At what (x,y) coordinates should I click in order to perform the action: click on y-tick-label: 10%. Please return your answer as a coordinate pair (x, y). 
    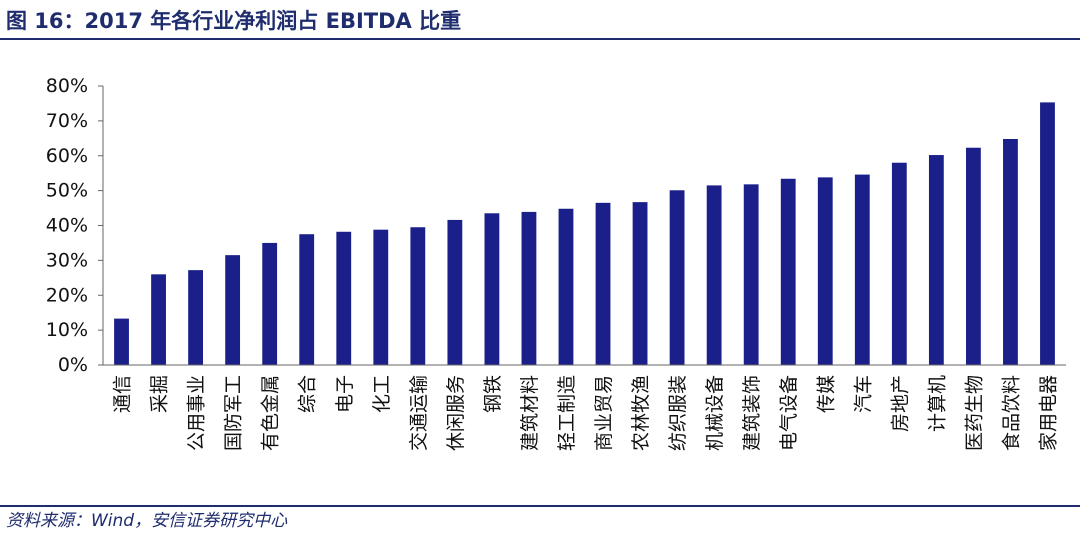
    Looking at the image, I should click on (67, 330).